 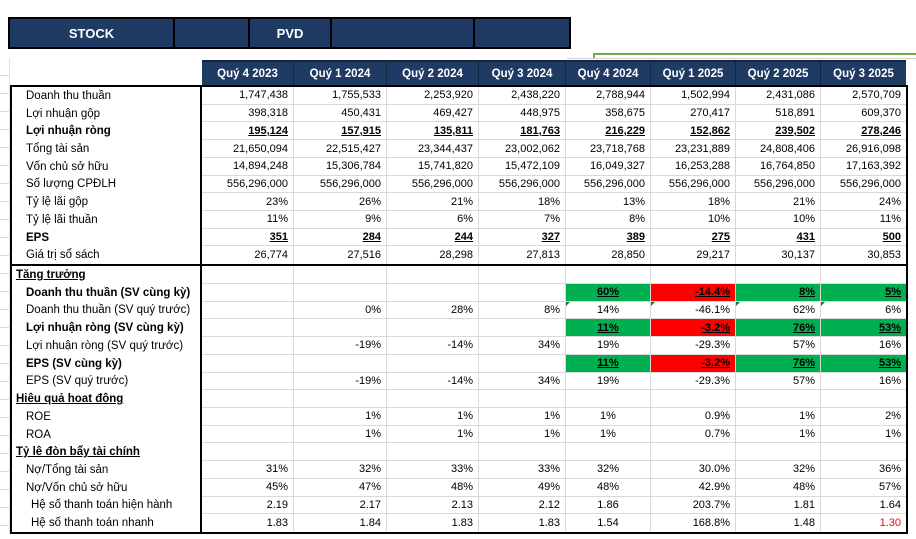 I want to click on cell: 0%, so click(x=340, y=310).